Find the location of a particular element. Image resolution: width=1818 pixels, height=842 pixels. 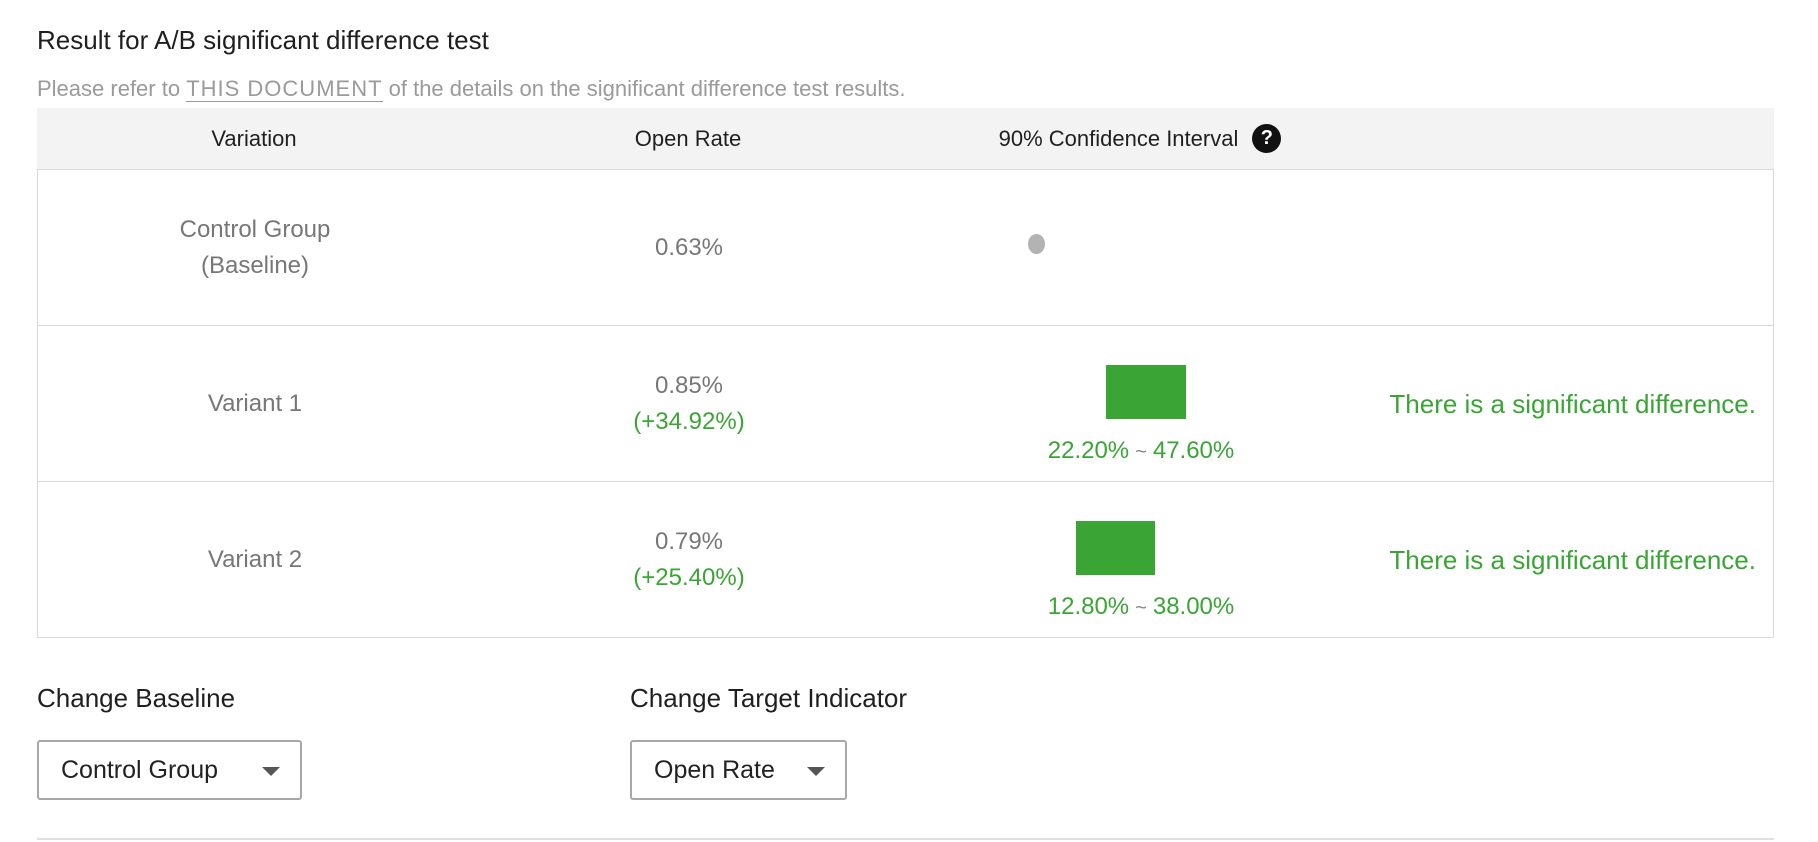

ci-range-label: 22.20% ~47.60% is located at coordinates (1141, 451).